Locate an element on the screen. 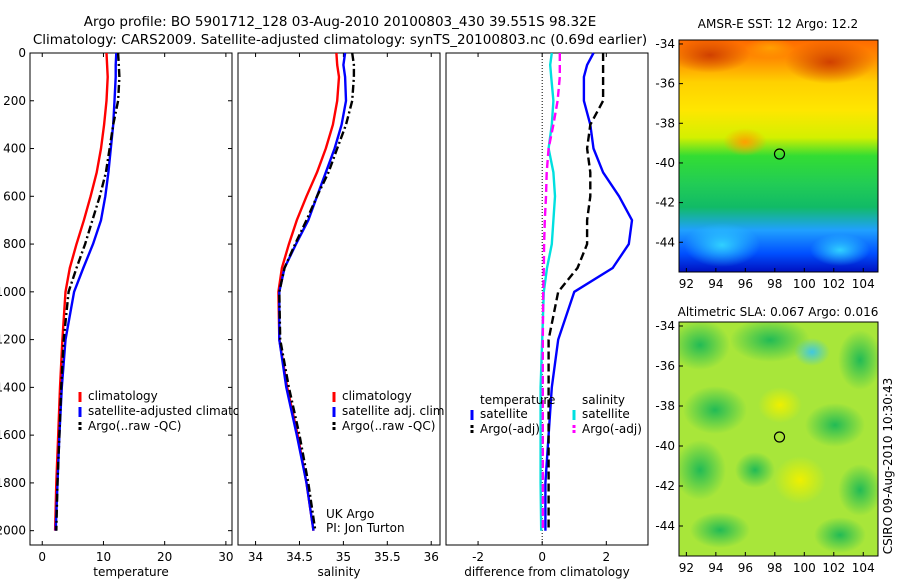  sst-map-axes: 92 94 96 98 100 102 104 -34 -36 -38 -40 -42 -44 is located at coordinates (764, 164).